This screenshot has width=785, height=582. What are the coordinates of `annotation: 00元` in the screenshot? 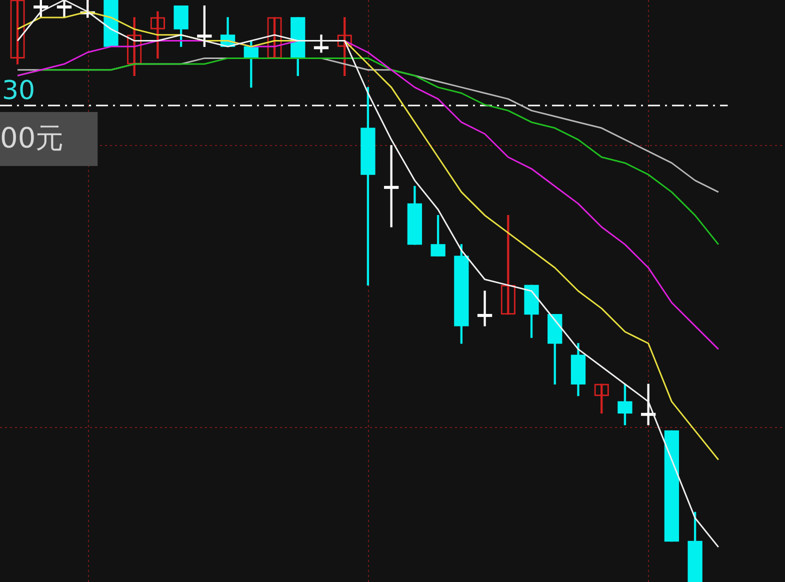 It's located at (32, 137).